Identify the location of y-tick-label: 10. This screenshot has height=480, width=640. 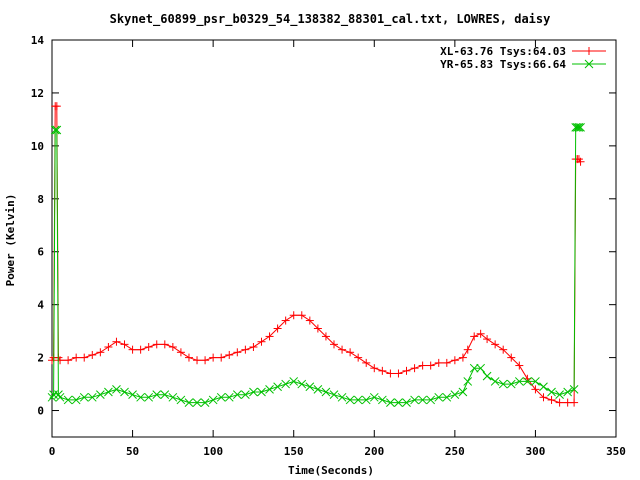
(37, 146).